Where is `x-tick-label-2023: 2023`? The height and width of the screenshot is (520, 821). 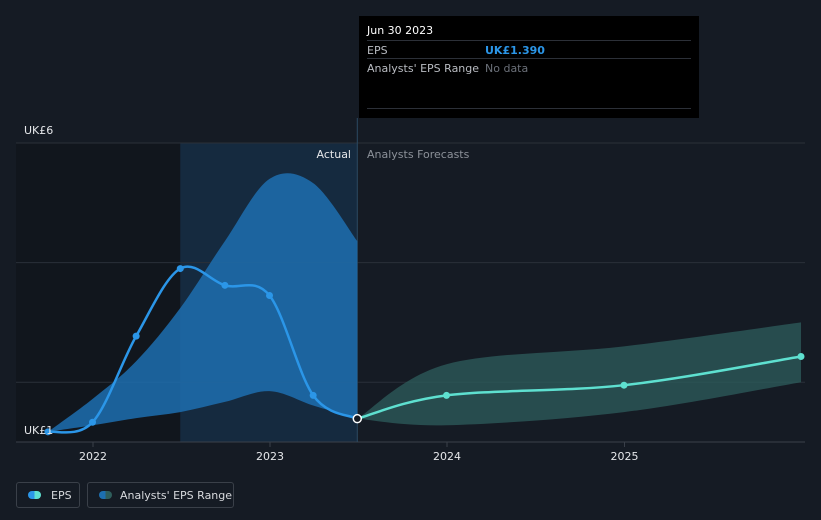 x-tick-label-2023: 2023 is located at coordinates (270, 456).